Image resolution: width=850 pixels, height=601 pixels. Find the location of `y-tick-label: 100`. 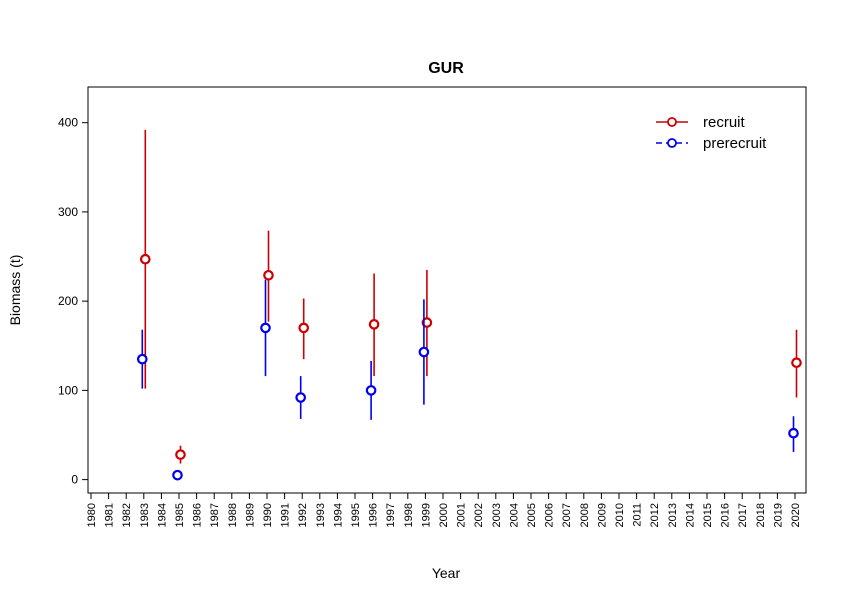

y-tick-label: 100 is located at coordinates (68, 390).